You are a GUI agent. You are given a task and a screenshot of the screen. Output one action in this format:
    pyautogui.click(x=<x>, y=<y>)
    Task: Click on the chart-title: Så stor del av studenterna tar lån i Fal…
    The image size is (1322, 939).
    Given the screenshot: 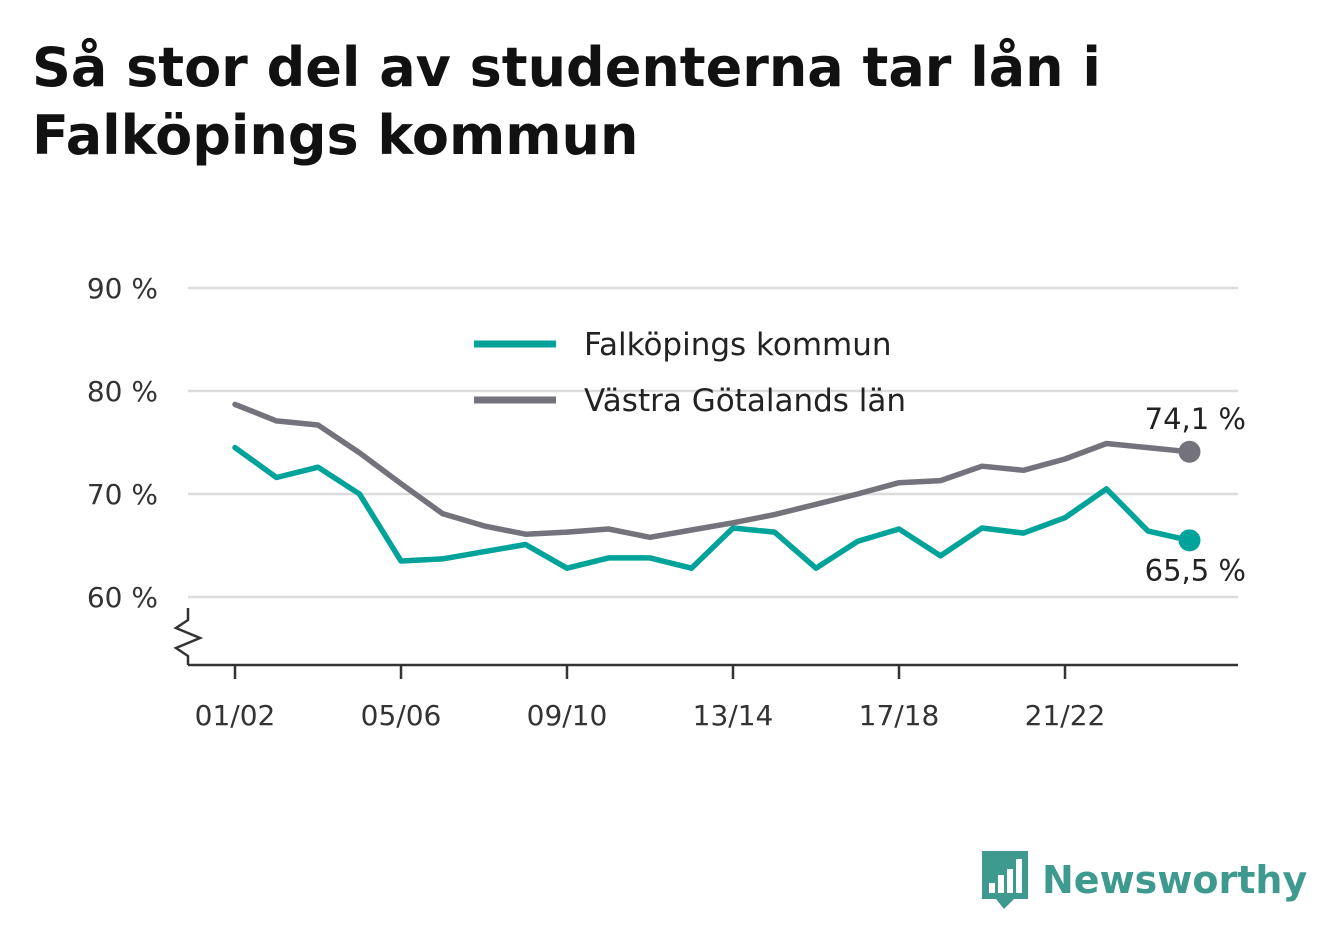 What is the action you would take?
    pyautogui.click(x=566, y=101)
    